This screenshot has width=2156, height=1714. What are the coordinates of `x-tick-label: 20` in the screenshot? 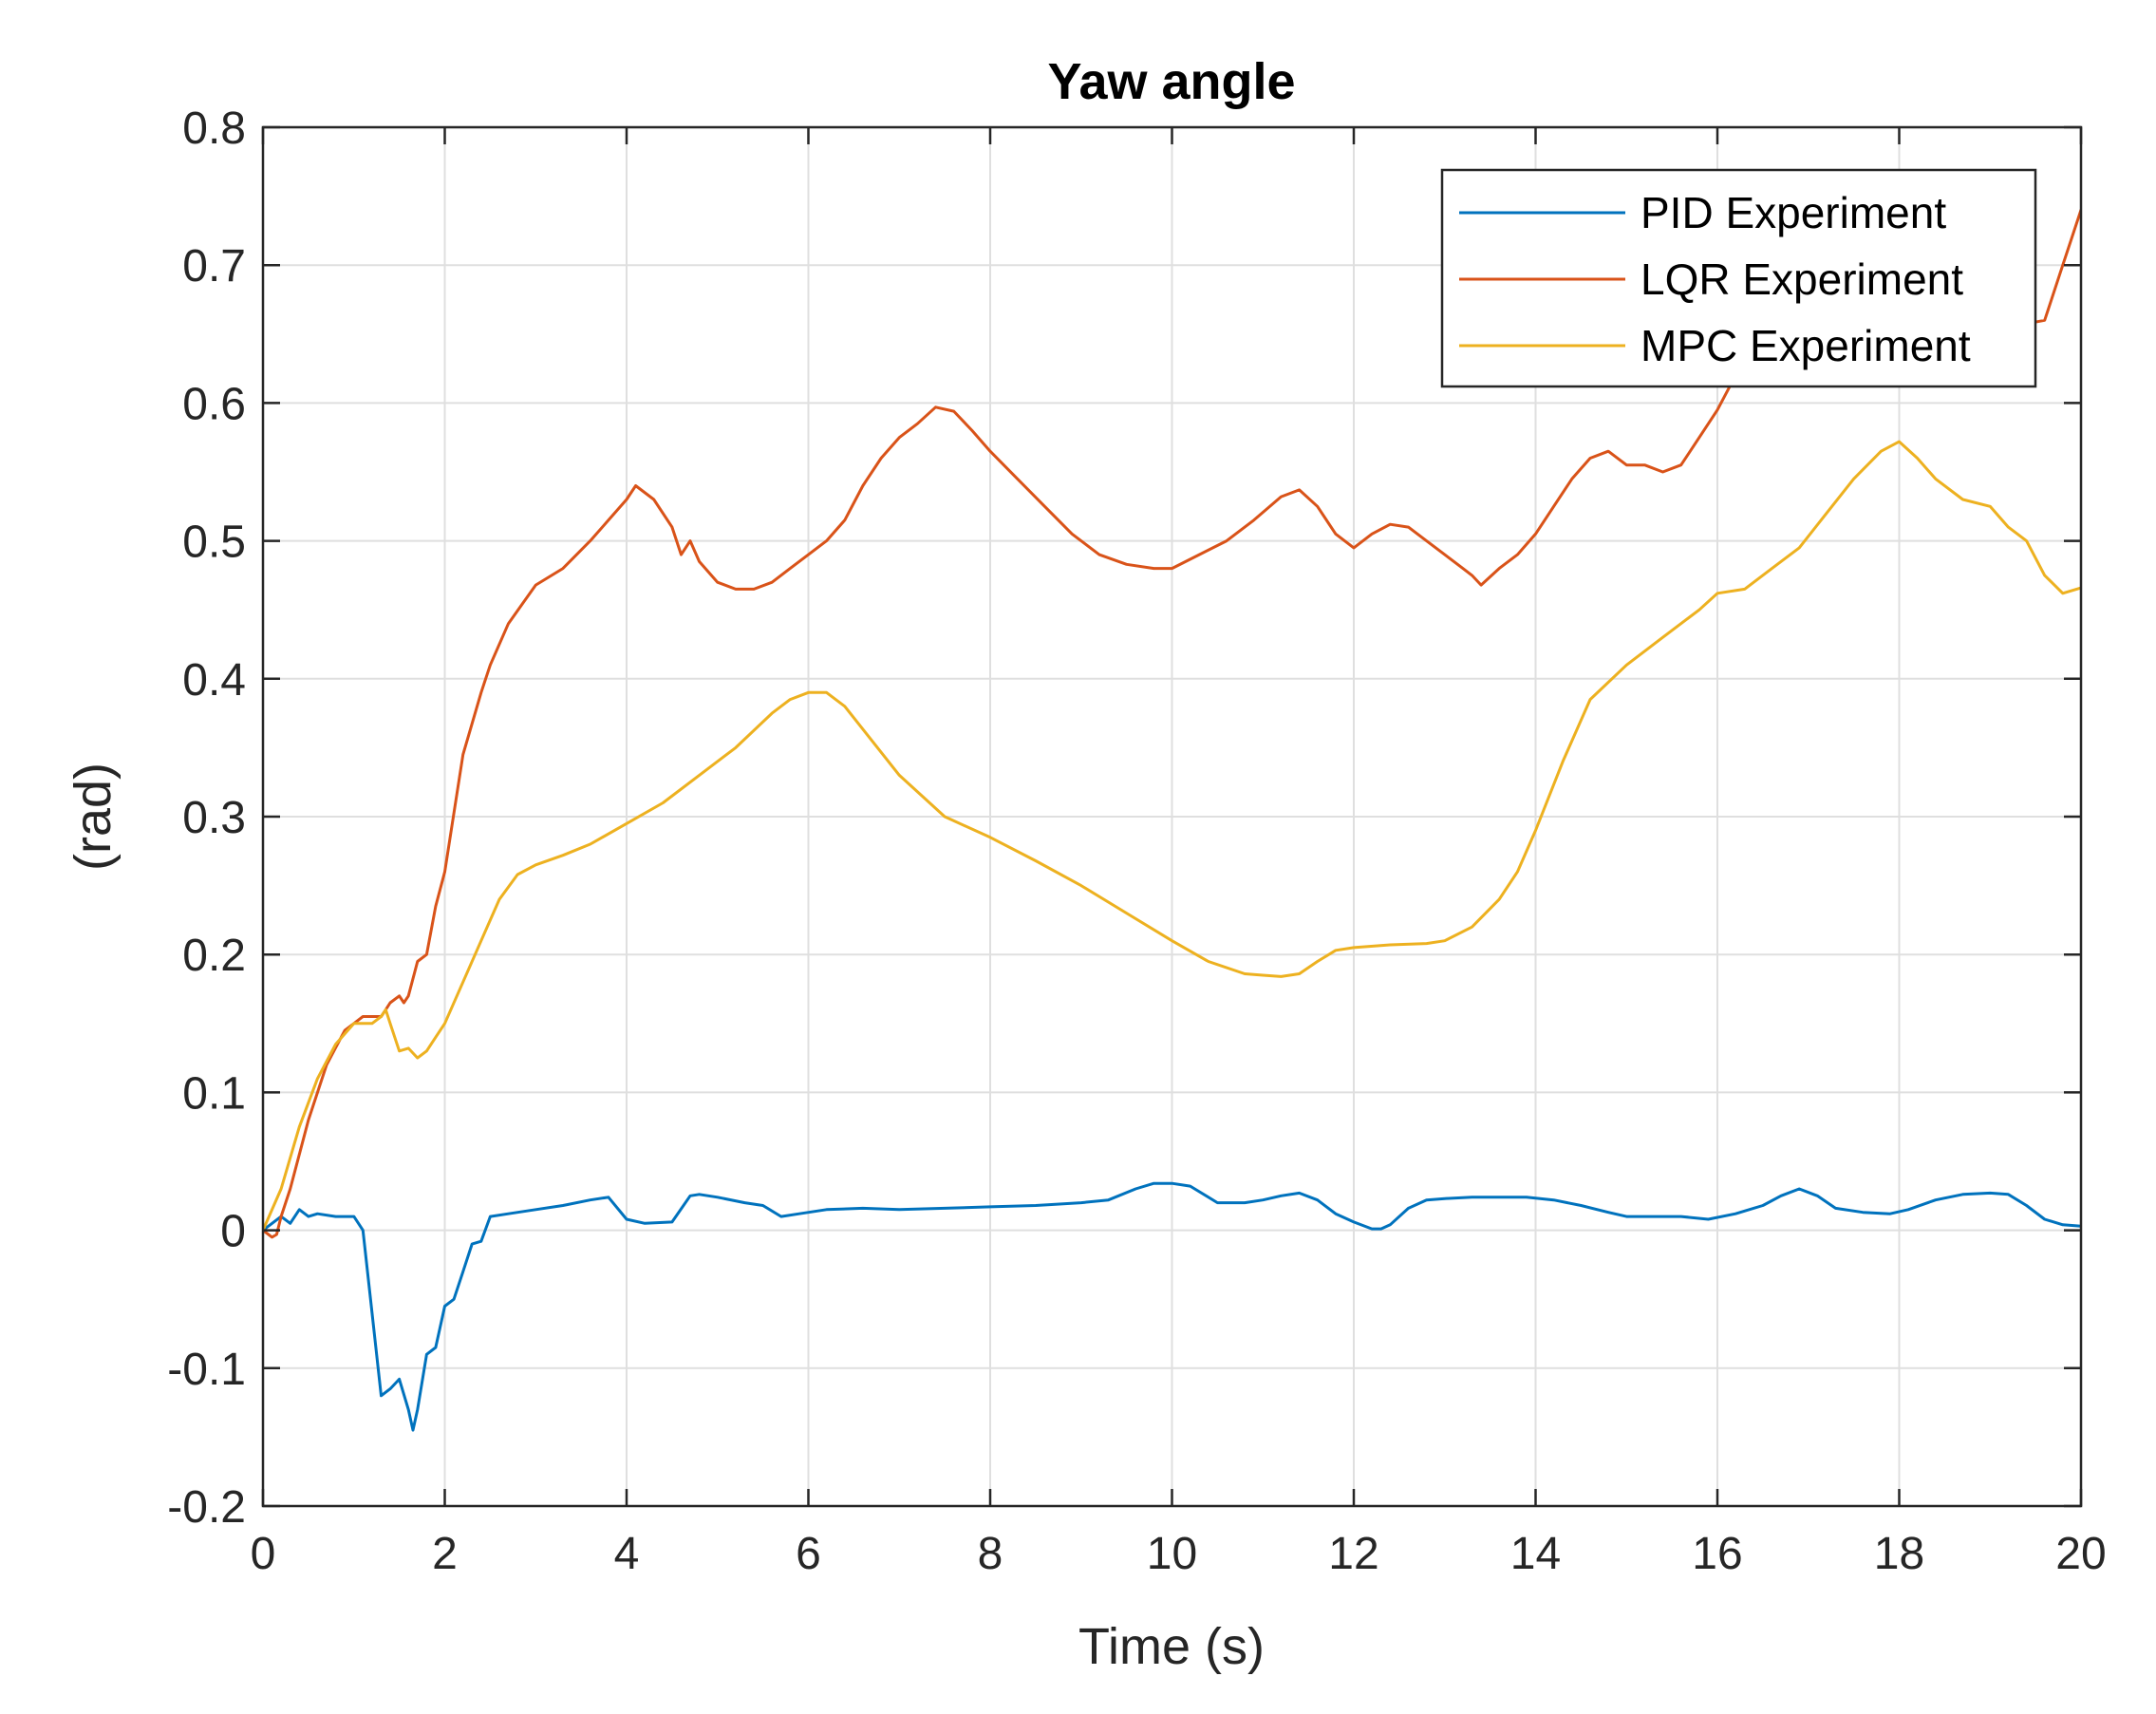 It's located at (2080, 1554).